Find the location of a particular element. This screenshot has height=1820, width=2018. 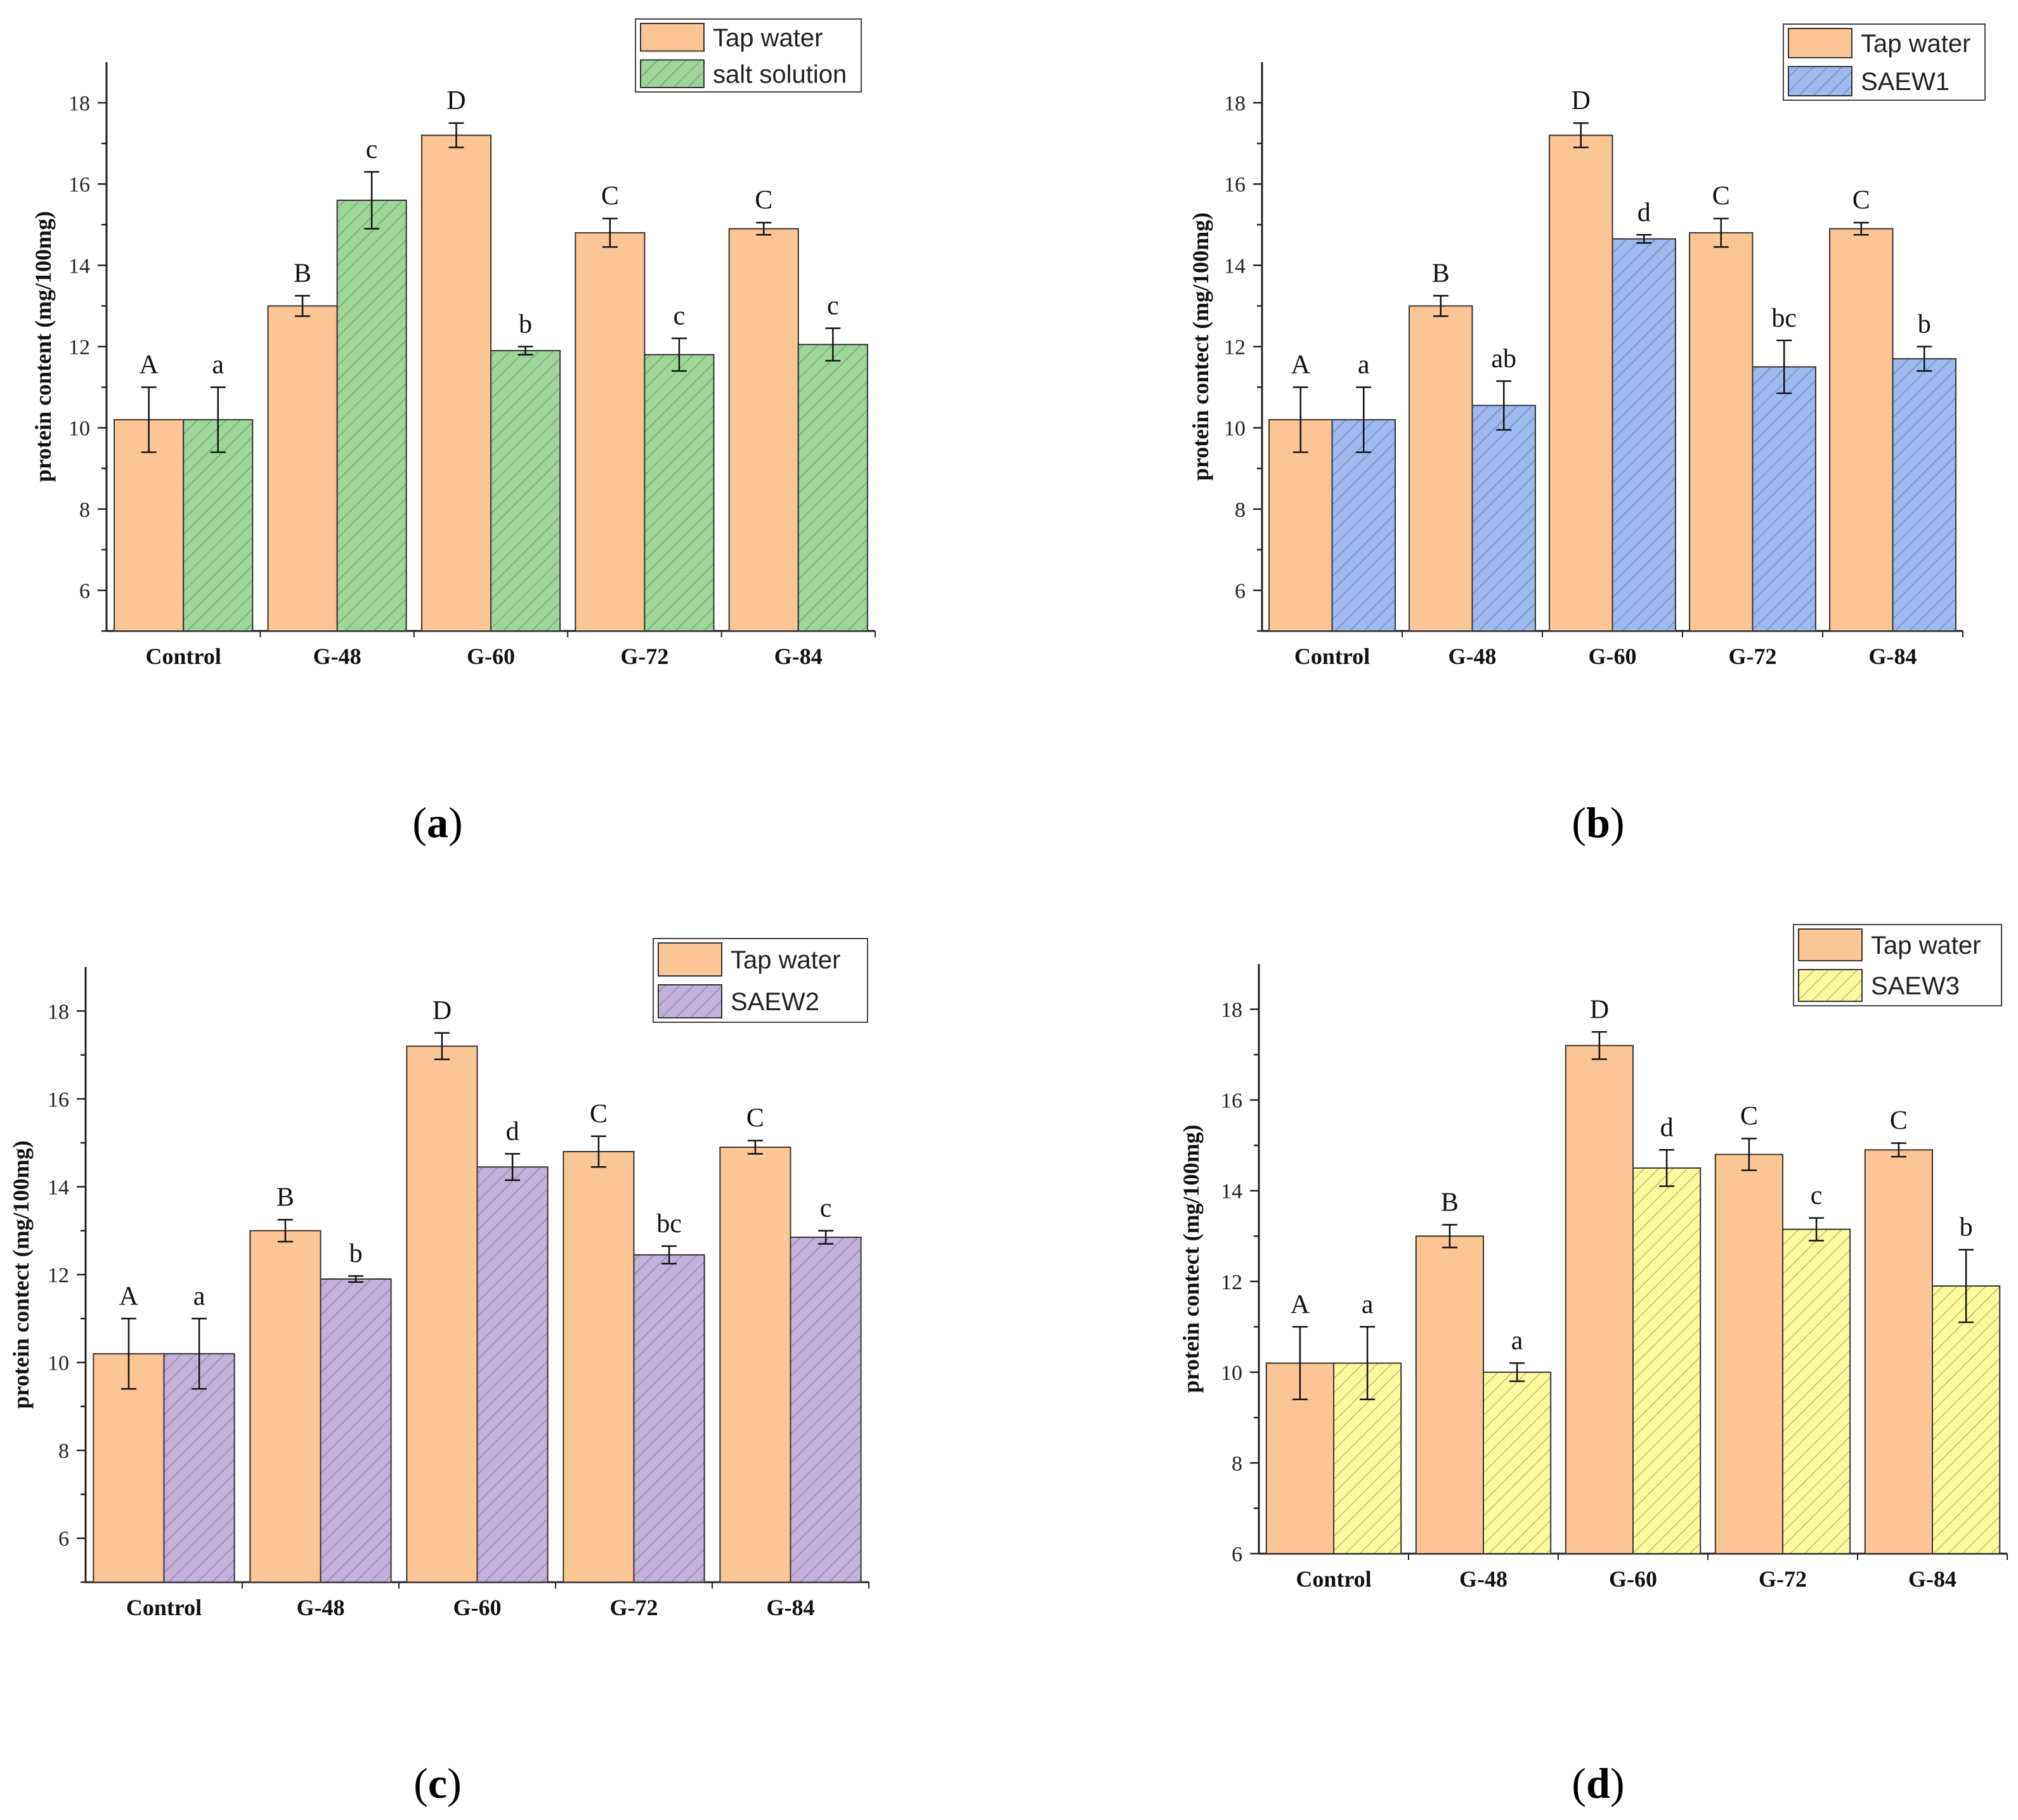

legend: Tap water SAEW3 is located at coordinates (1897, 965).